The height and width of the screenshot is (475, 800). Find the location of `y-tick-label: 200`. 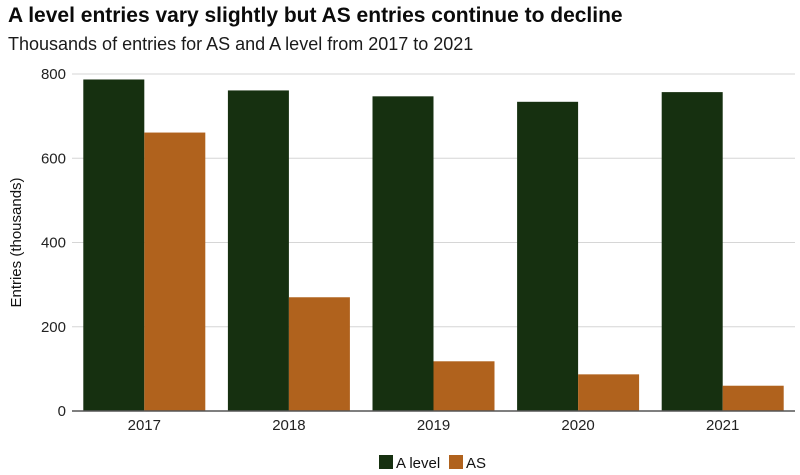

y-tick-label: 200 is located at coordinates (53, 327).